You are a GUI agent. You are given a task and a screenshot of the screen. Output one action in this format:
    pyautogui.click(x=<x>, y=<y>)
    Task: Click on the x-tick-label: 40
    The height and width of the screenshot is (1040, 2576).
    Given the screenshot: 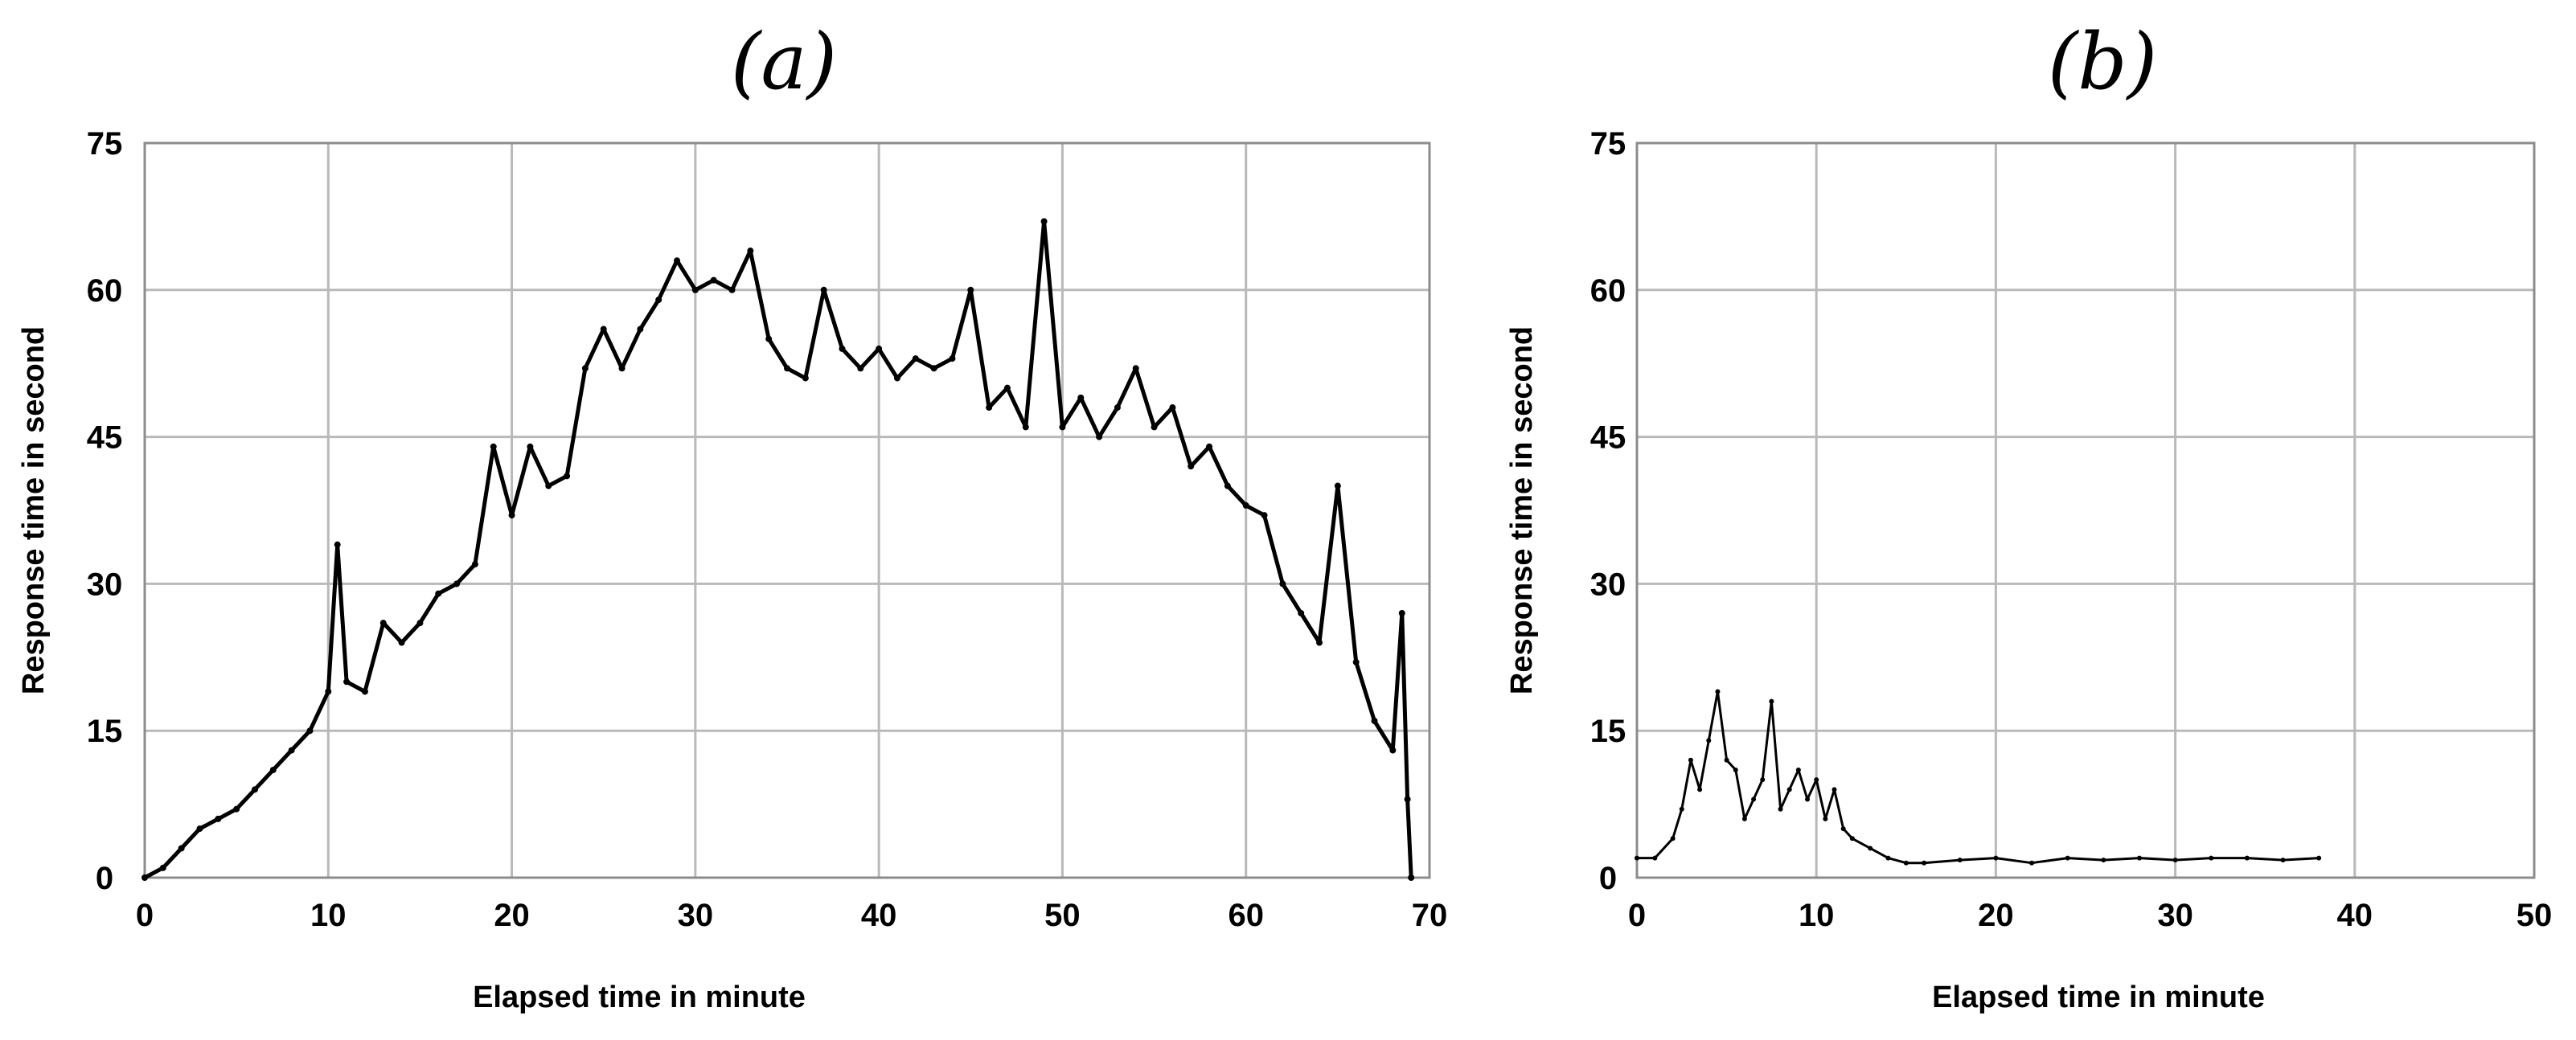 What is the action you would take?
    pyautogui.click(x=879, y=916)
    